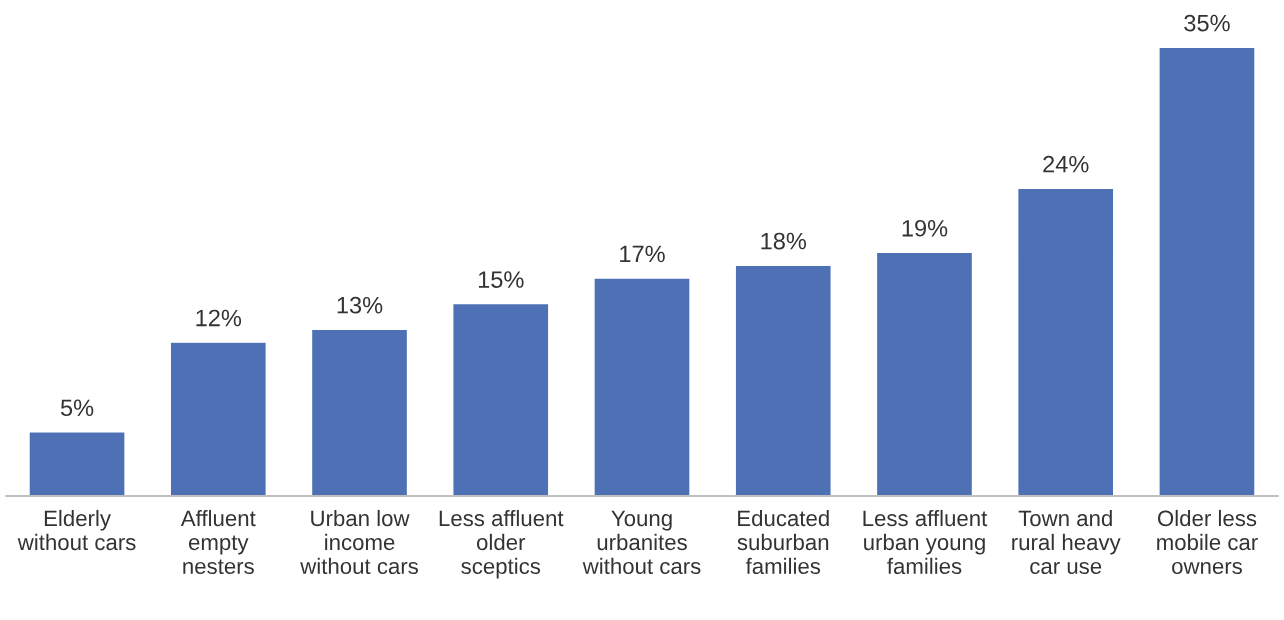  I want to click on data-label: 18%, so click(784, 241).